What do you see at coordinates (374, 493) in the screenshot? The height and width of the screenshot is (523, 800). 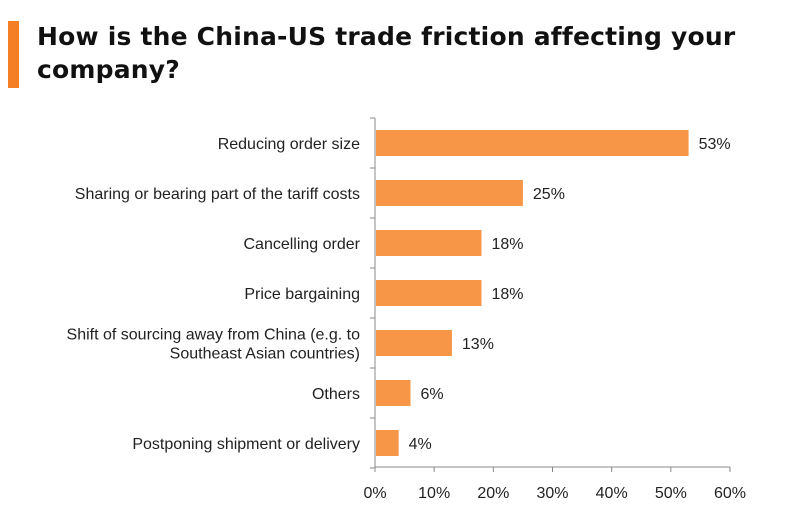 I see `x-tick-label: 0%` at bounding box center [374, 493].